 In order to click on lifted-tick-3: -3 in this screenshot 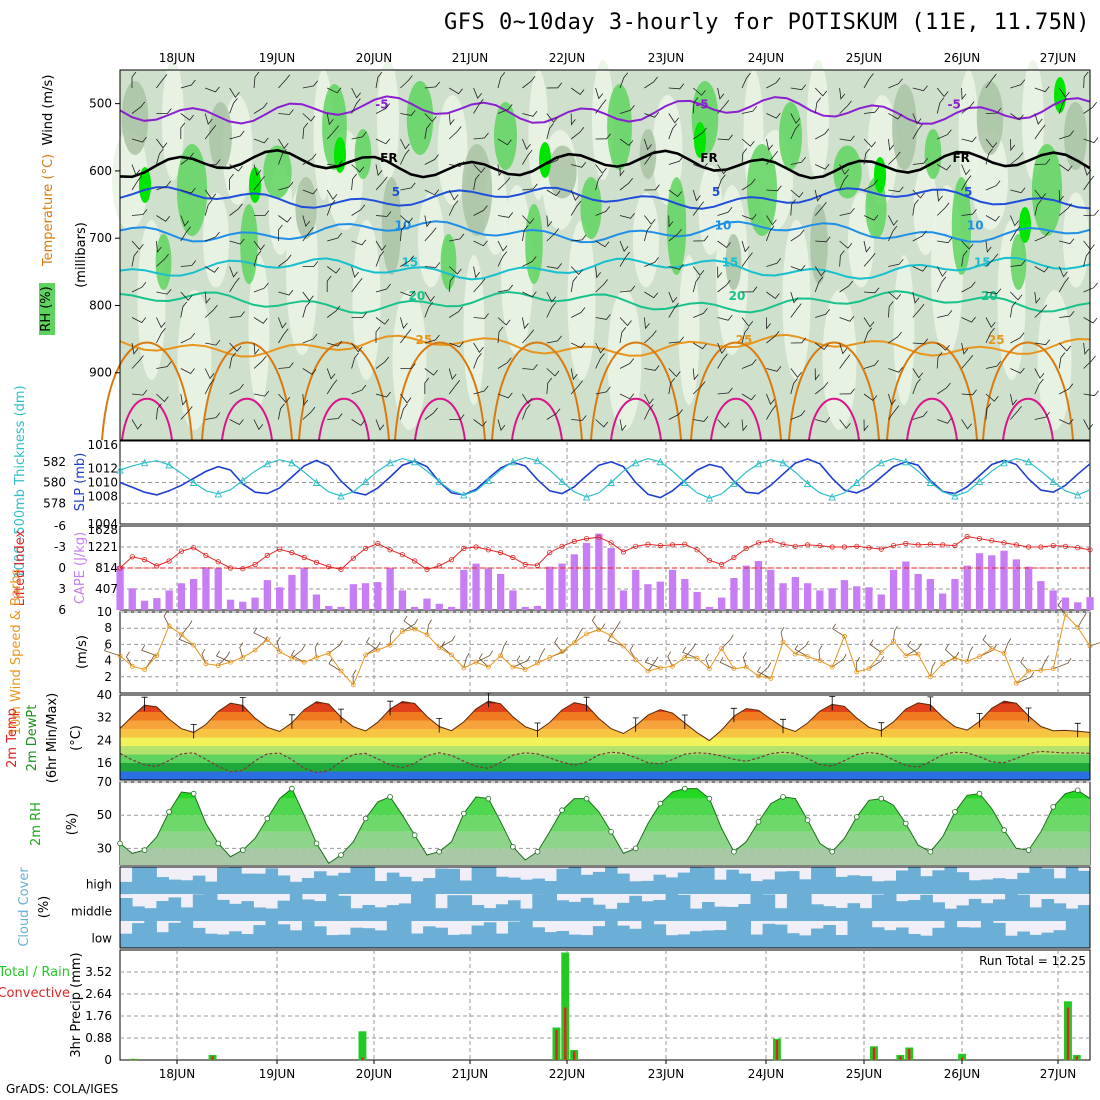, I will do `click(60, 547)`.